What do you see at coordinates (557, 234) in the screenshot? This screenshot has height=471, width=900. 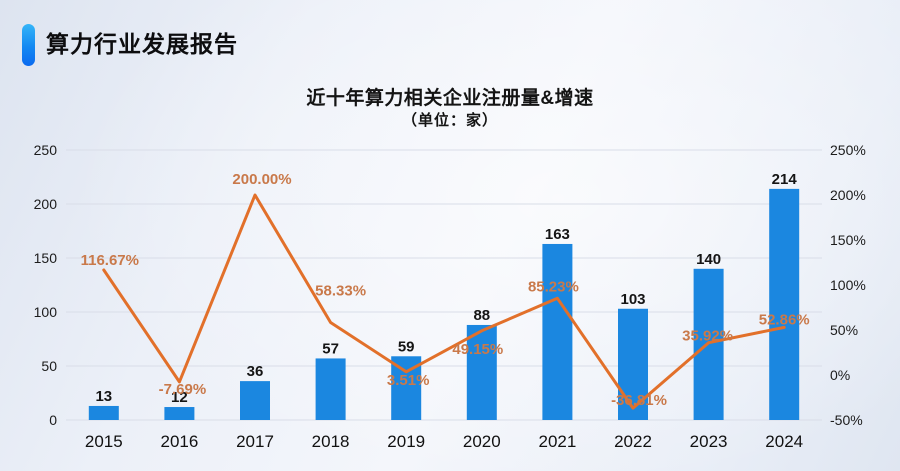 I see `bar-value-label: 163` at bounding box center [557, 234].